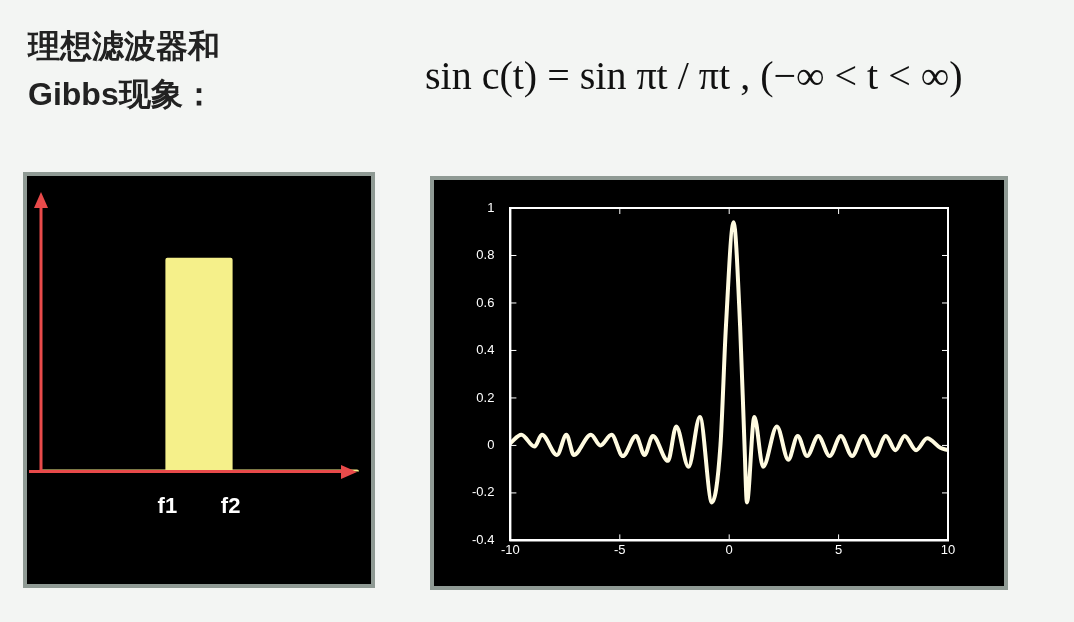  Describe the element at coordinates (483, 492) in the screenshot. I see `y-tick-label: -0.2` at that location.